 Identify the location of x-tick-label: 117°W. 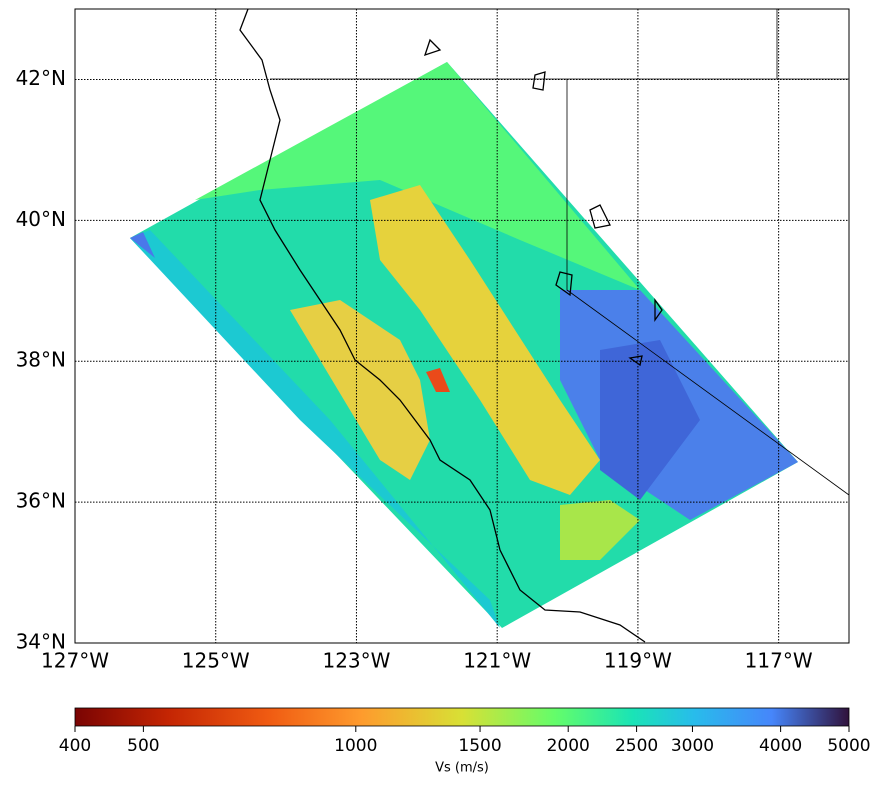
(779, 661).